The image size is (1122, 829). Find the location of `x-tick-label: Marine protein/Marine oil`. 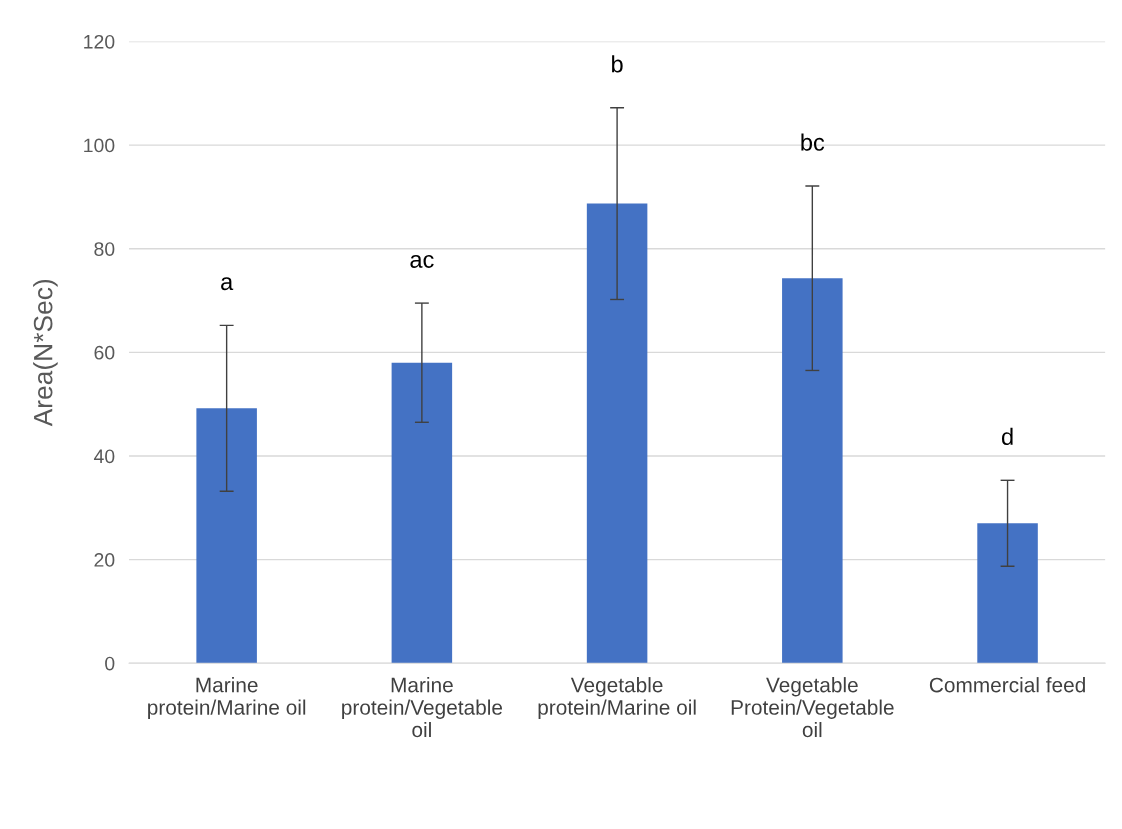

x-tick-label: Marine protein/Marine oil is located at coordinates (227, 698).